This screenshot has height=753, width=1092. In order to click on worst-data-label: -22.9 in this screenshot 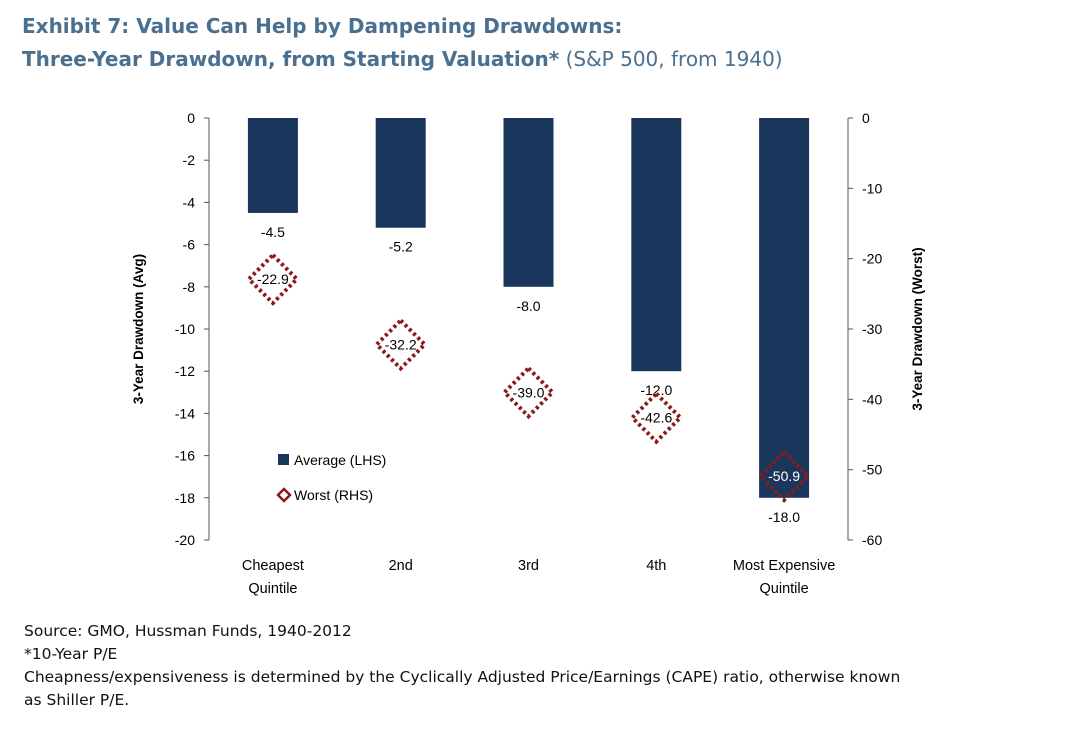, I will do `click(273, 279)`.